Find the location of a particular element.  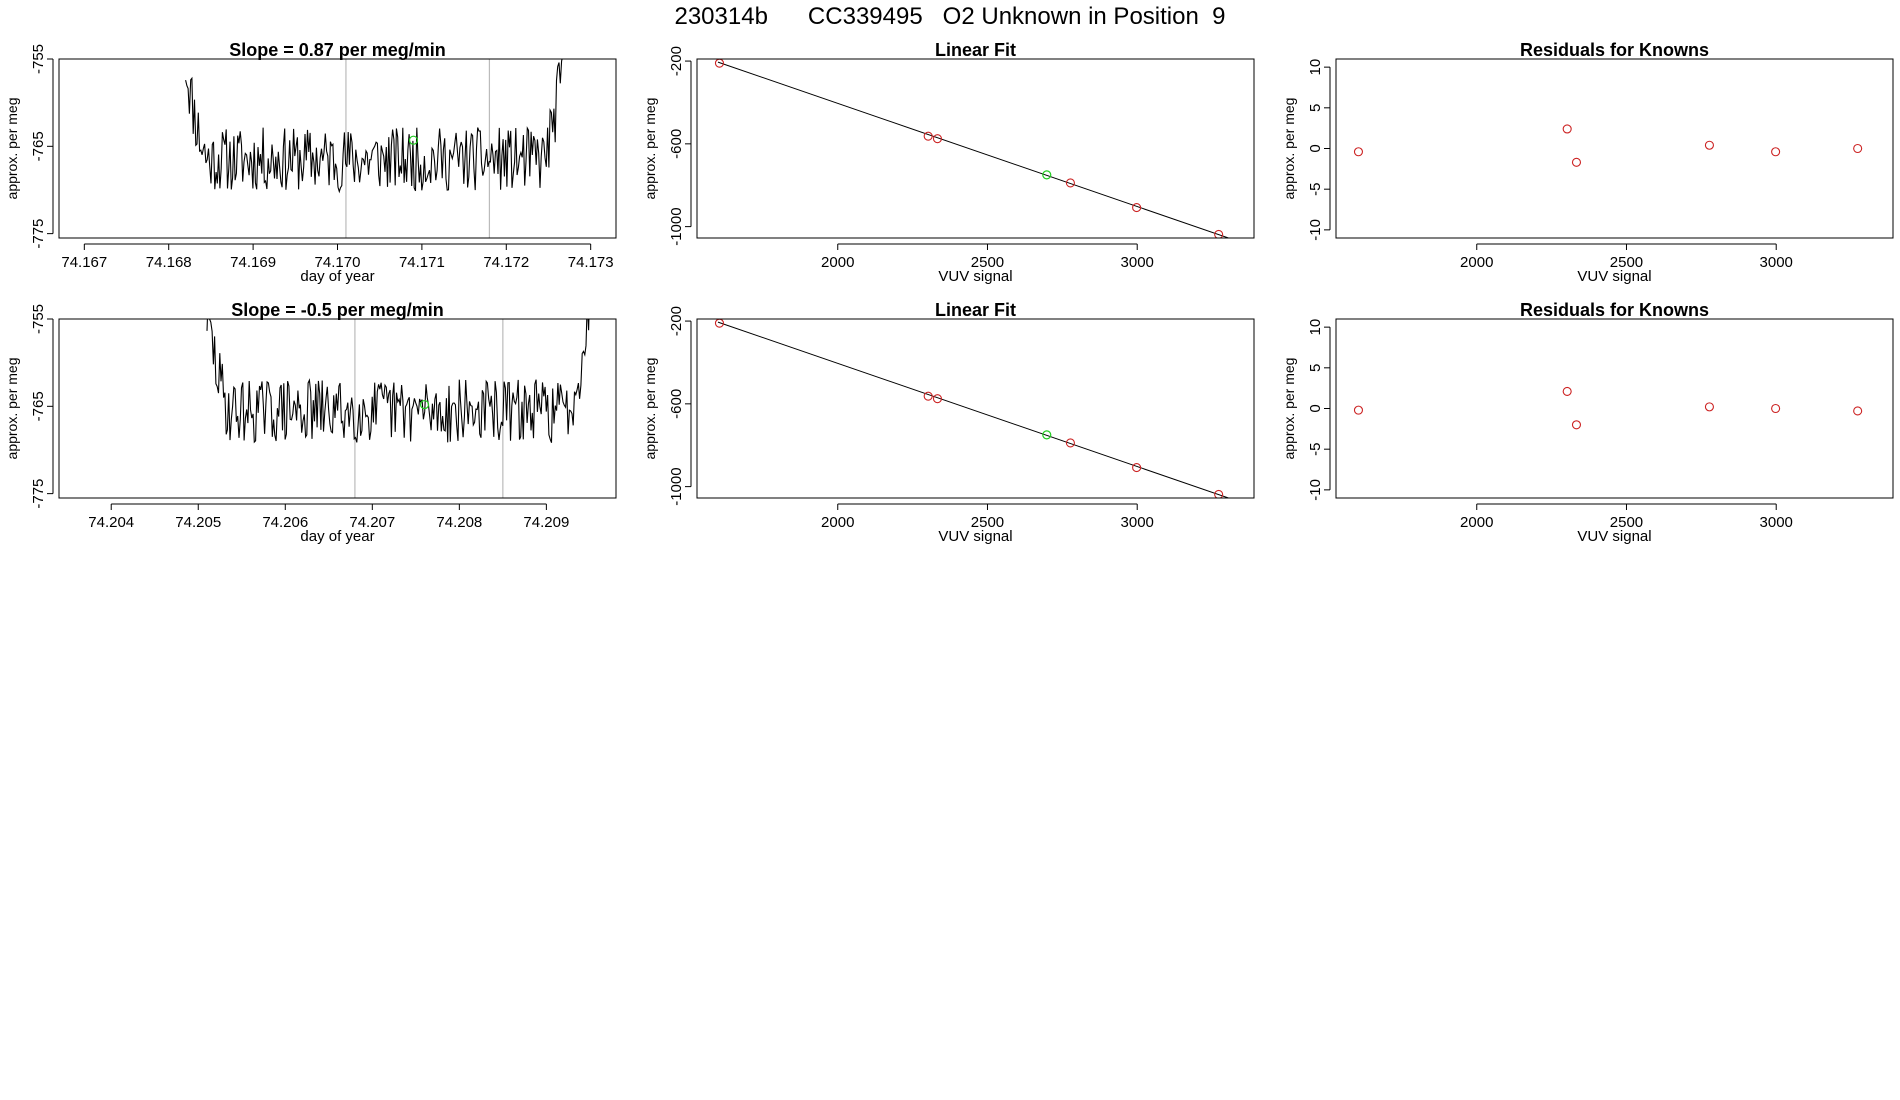

x-tick-label: 74.205 is located at coordinates (198, 522).